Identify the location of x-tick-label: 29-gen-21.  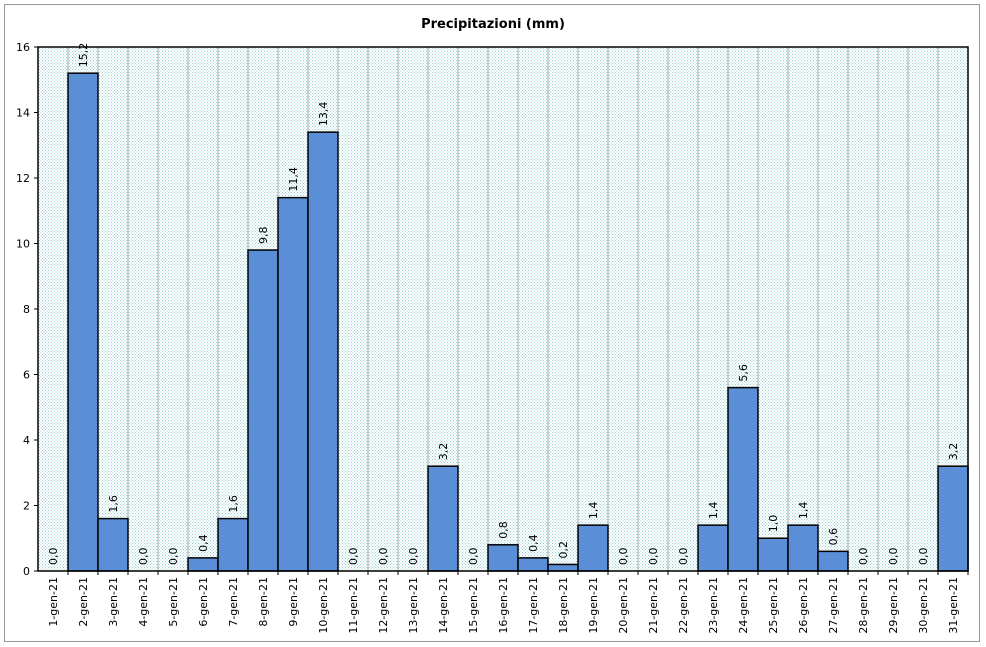
(893, 605).